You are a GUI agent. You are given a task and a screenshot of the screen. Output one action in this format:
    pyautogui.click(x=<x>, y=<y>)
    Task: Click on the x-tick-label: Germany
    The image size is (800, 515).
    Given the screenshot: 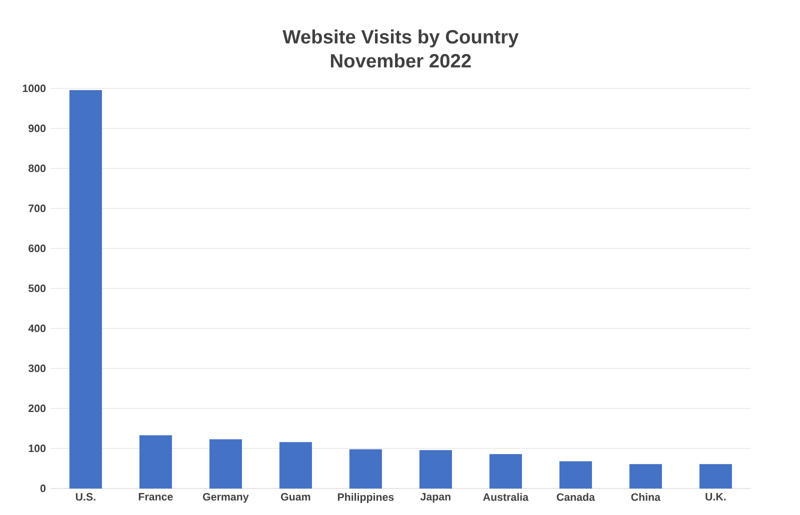 What is the action you would take?
    pyautogui.click(x=225, y=498)
    